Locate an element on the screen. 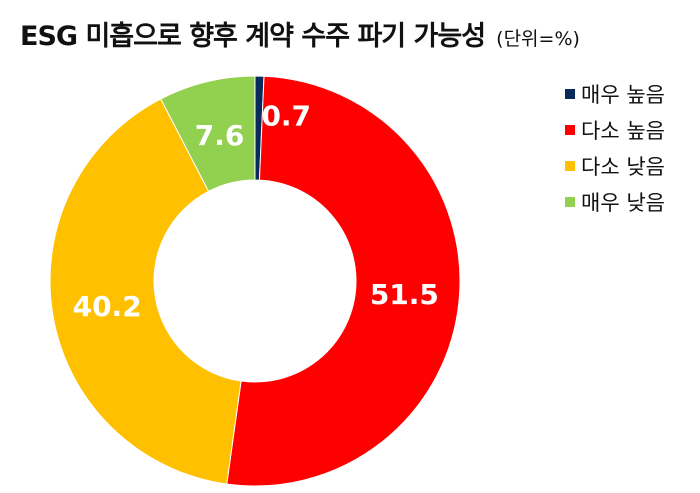 This screenshot has width=700, height=493. legend-label: 매우 낮음 is located at coordinates (623, 203).